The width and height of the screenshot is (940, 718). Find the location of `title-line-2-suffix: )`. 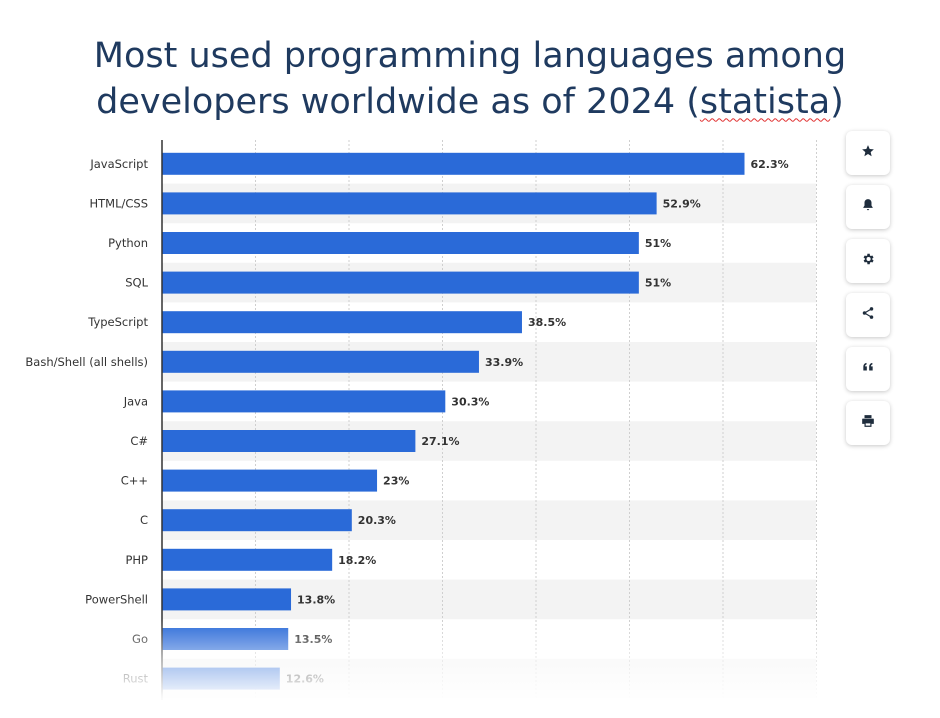

title-line-2-suffix: ) is located at coordinates (837, 102).